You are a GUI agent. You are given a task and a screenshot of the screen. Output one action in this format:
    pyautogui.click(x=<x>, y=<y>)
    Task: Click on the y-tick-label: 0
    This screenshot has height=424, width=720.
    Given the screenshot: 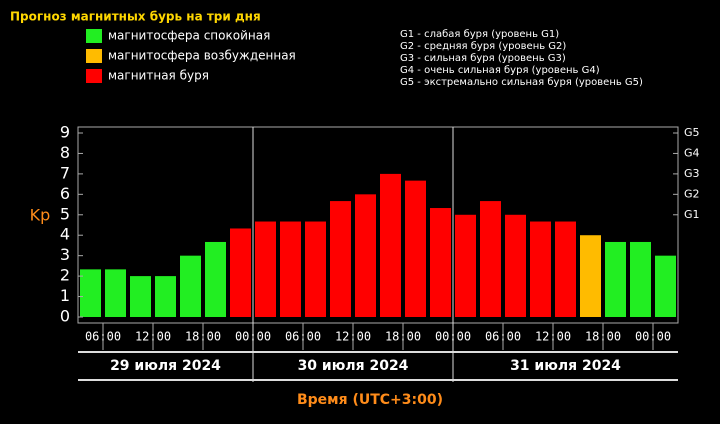 What is the action you would take?
    pyautogui.click(x=65, y=316)
    